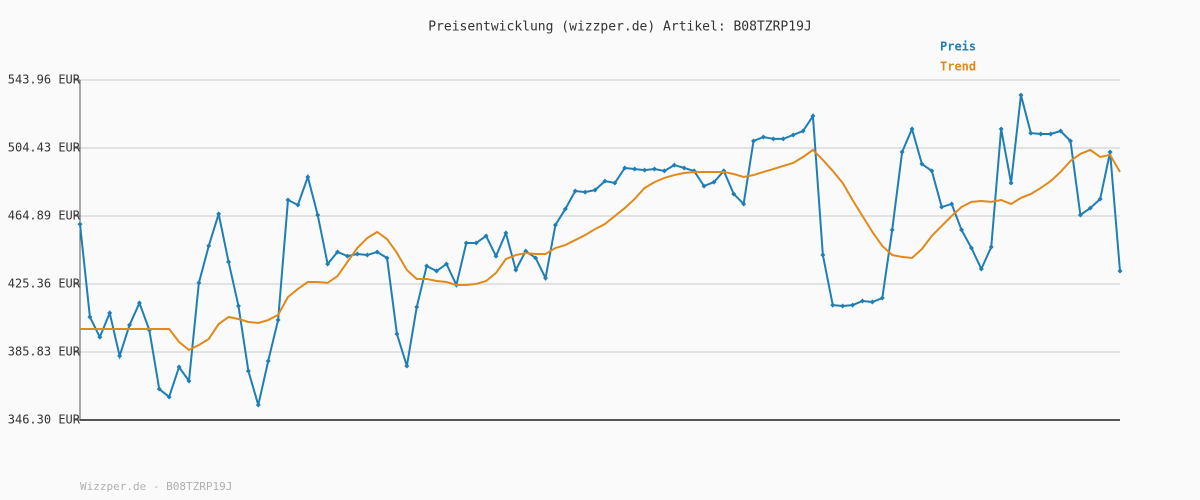 The width and height of the screenshot is (1200, 500). What do you see at coordinates (156, 486) in the screenshot?
I see `footer: Wizzper.de - B08TZRP19J` at bounding box center [156, 486].